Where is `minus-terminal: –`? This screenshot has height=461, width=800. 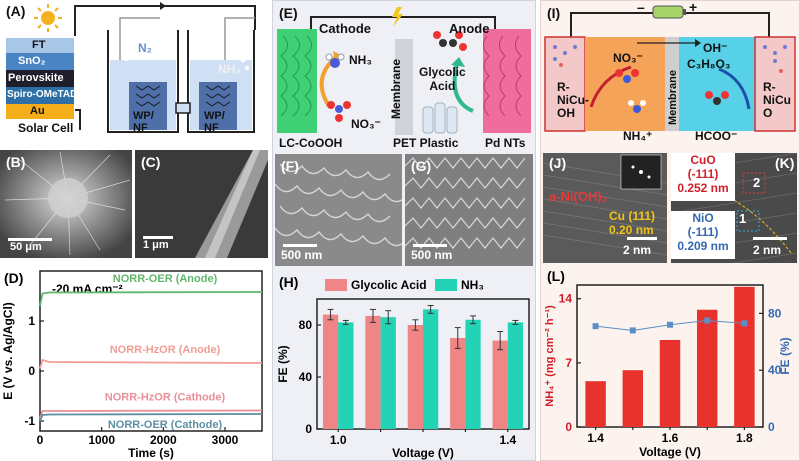 minus-terminal: – is located at coordinates (641, 7).